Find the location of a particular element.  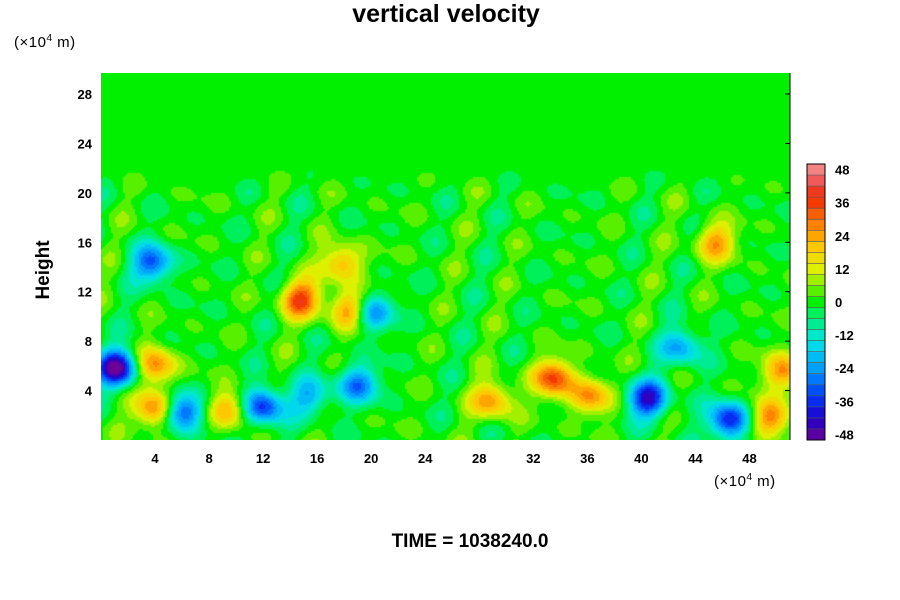

colorbar-frame is located at coordinates (816, 302).